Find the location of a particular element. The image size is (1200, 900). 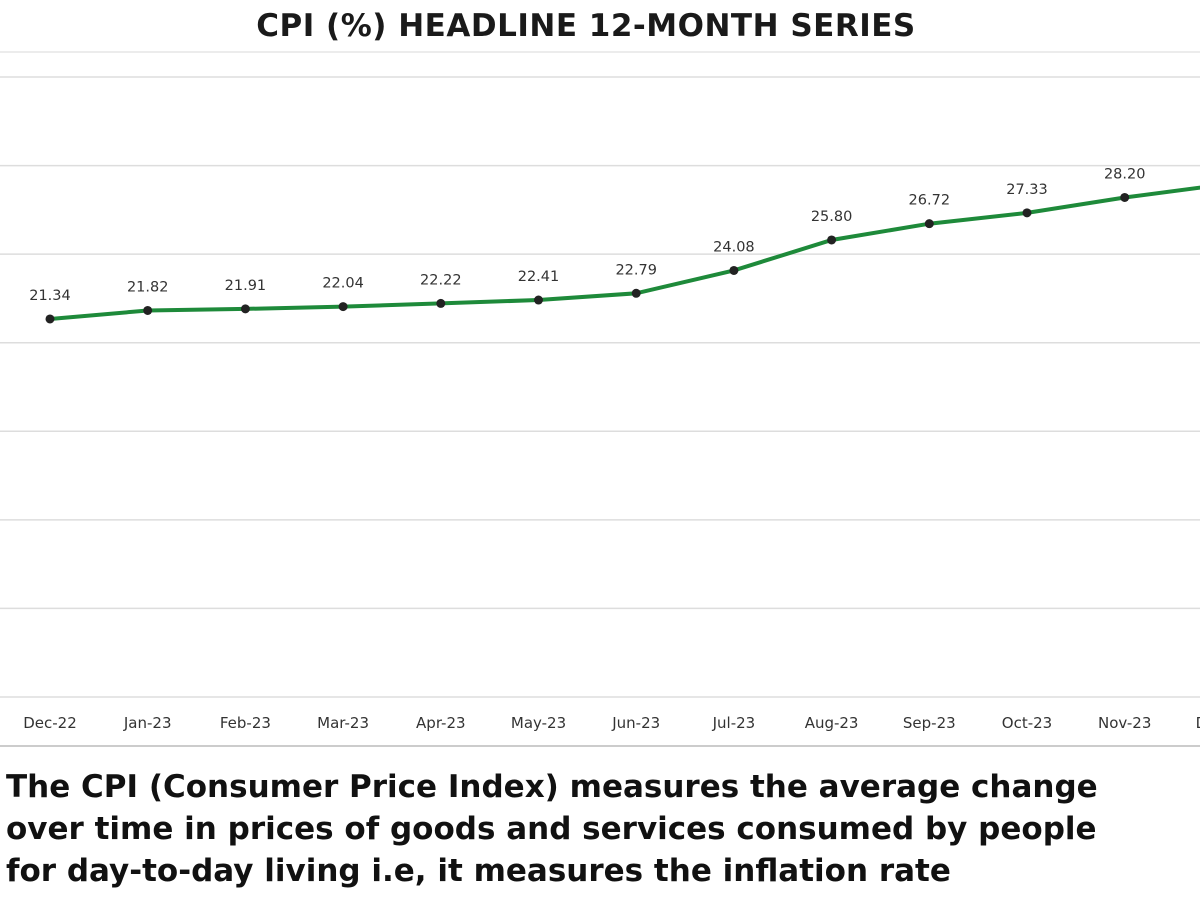

x-tick-aug-23: Aug-23 is located at coordinates (832, 723).